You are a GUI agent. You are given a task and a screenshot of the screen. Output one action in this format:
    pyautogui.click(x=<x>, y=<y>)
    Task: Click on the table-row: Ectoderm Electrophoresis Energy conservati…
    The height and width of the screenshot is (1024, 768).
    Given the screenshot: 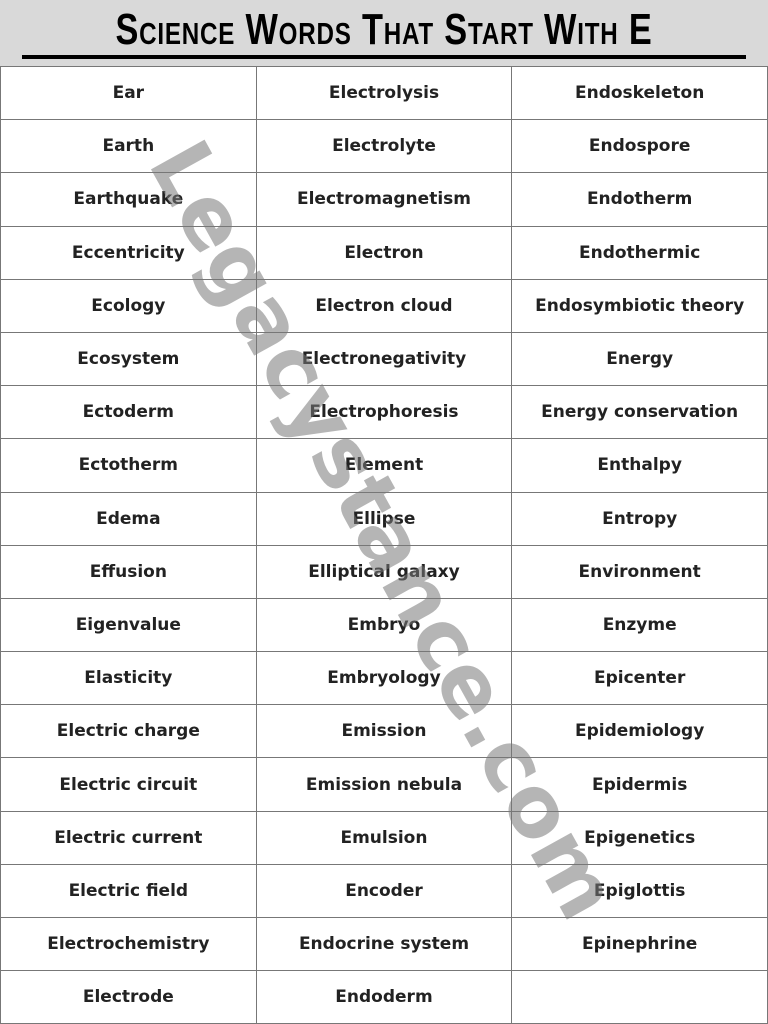 What is the action you would take?
    pyautogui.click(x=384, y=412)
    